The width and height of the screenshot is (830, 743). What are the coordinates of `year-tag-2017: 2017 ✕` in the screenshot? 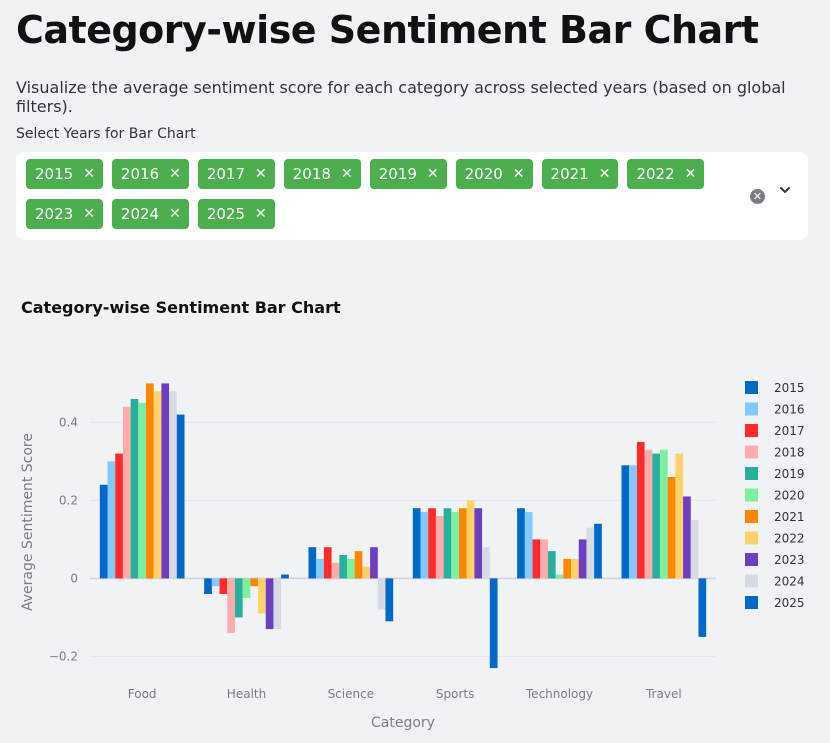 It's located at (236, 174).